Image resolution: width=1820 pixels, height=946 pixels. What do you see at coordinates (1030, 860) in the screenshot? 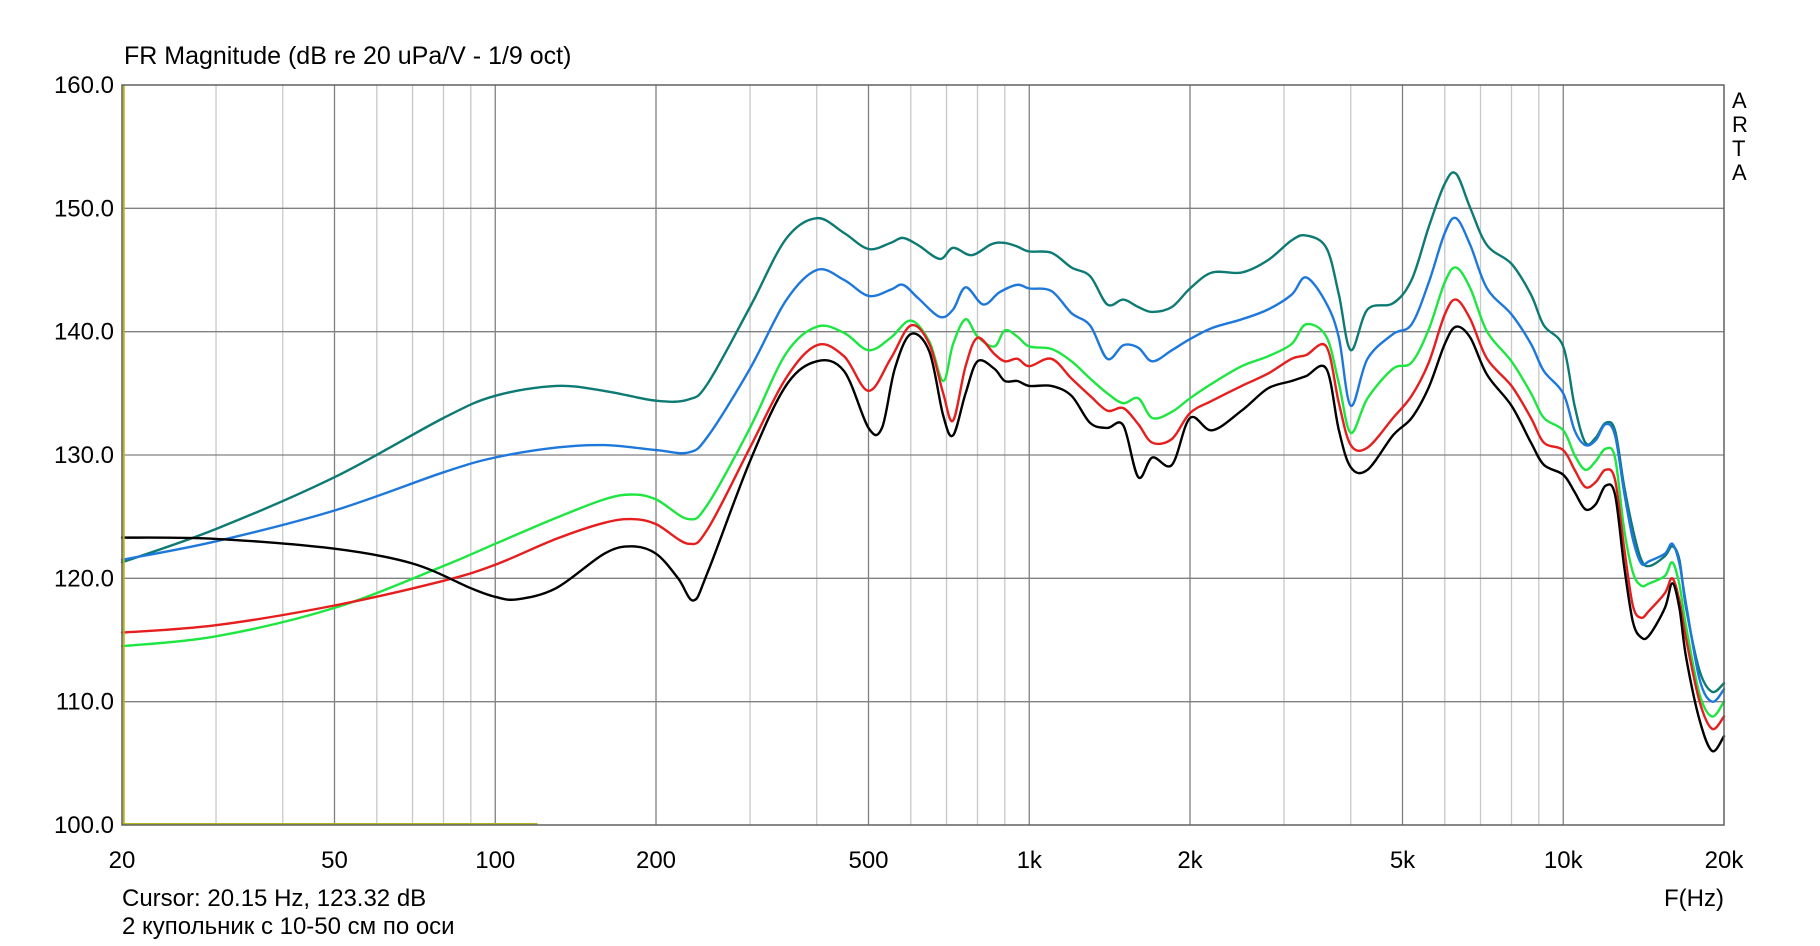
I see `x-tick-label: 1k` at bounding box center [1030, 860].